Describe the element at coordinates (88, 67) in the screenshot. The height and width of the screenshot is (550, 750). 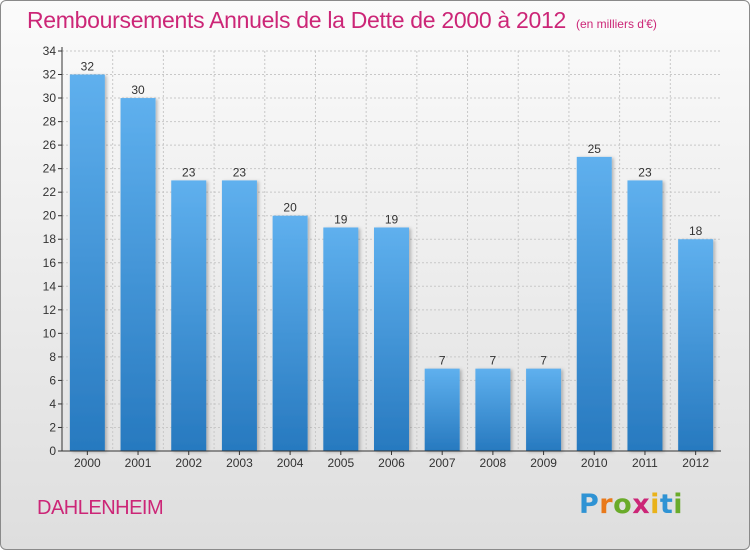
I see `bar-value-label: 32` at that location.